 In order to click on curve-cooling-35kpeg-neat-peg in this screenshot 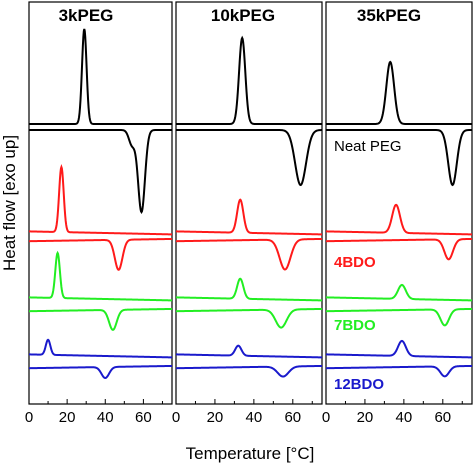, I will do `click(399, 92)`.